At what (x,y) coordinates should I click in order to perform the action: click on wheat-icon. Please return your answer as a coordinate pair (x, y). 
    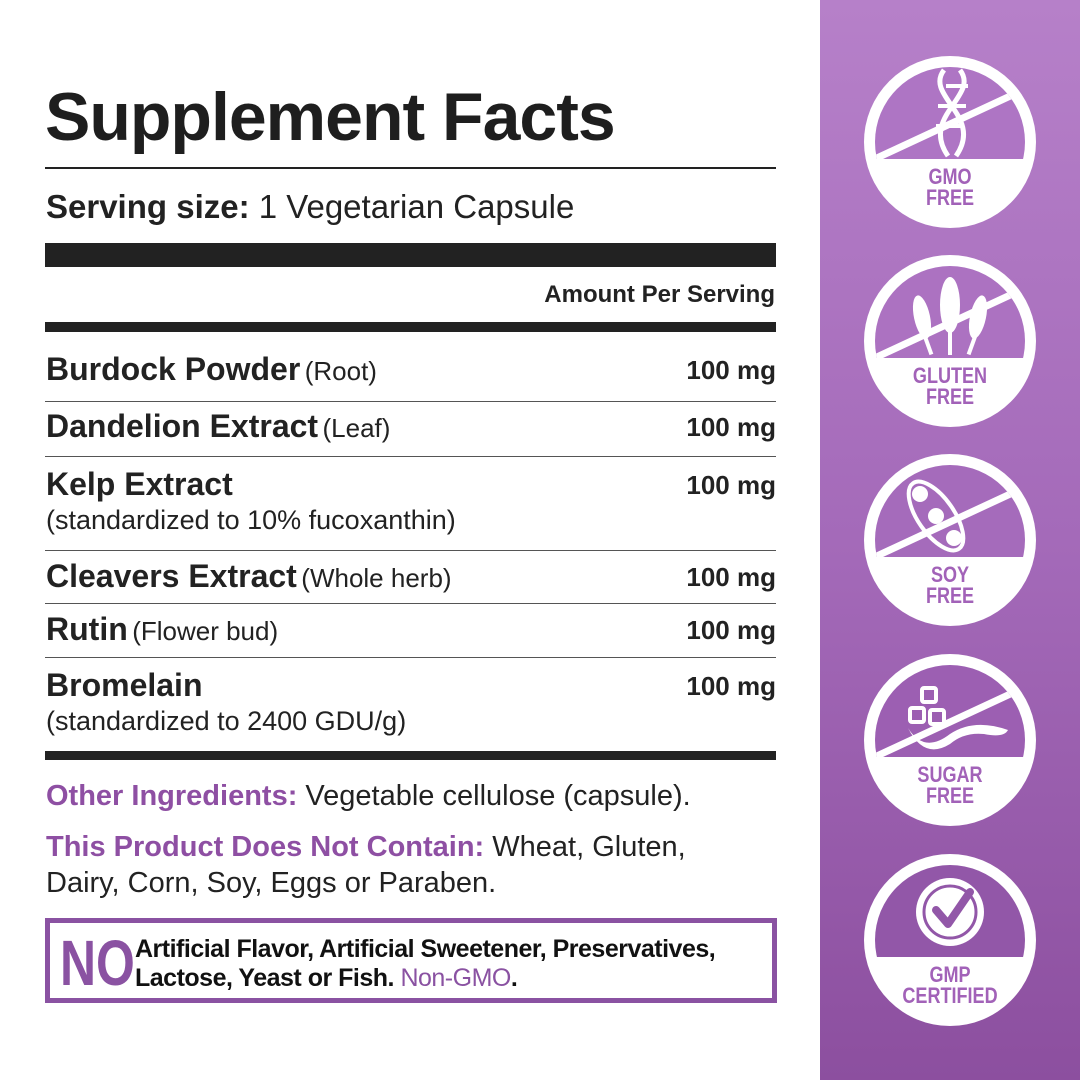
    Looking at the image, I should click on (950, 341).